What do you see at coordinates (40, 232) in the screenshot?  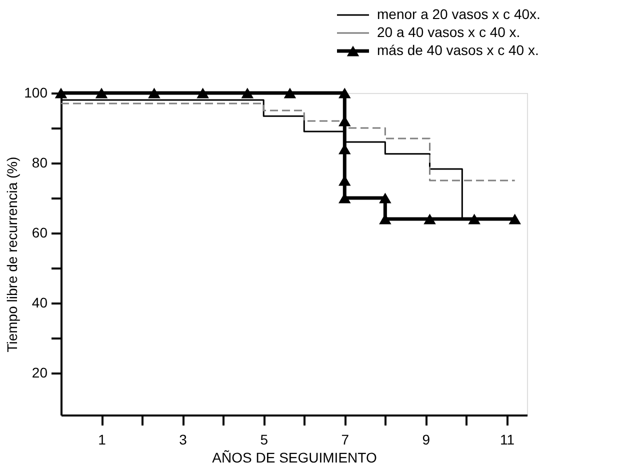 I see `y-tick-label: 60` at bounding box center [40, 232].